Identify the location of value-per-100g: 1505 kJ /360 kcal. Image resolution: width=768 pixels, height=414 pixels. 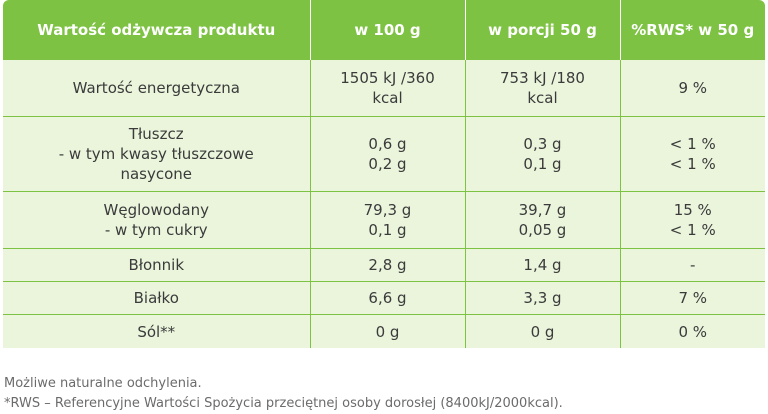
(387, 88).